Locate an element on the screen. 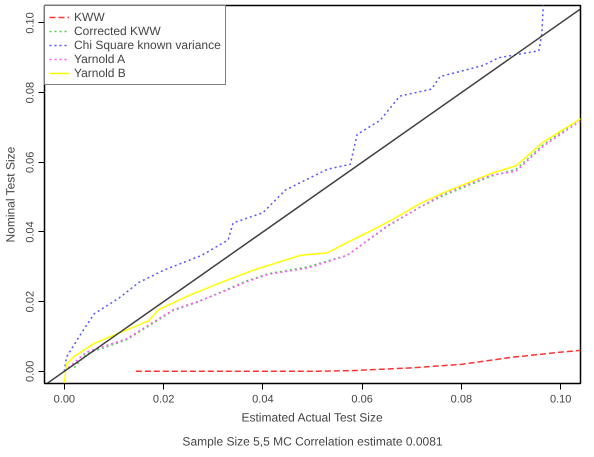 This screenshot has height=457, width=594. y-tick-label: 0.10 is located at coordinates (30, 23).